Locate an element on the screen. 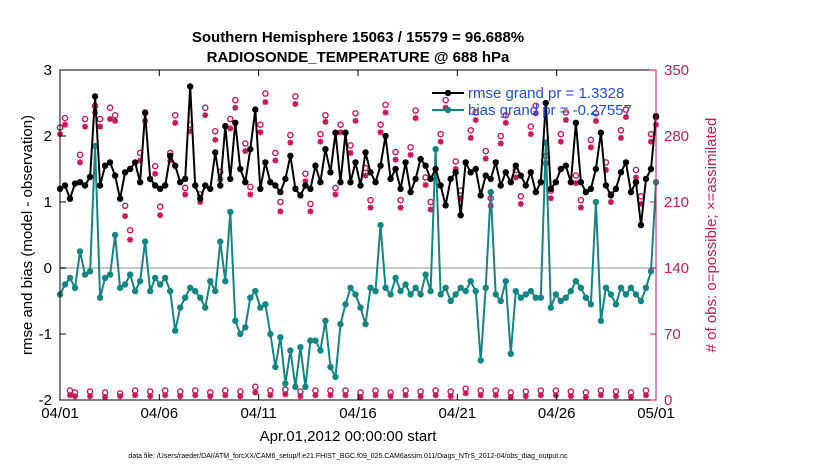  y-tick-label-left: -1 is located at coordinates (45, 334).